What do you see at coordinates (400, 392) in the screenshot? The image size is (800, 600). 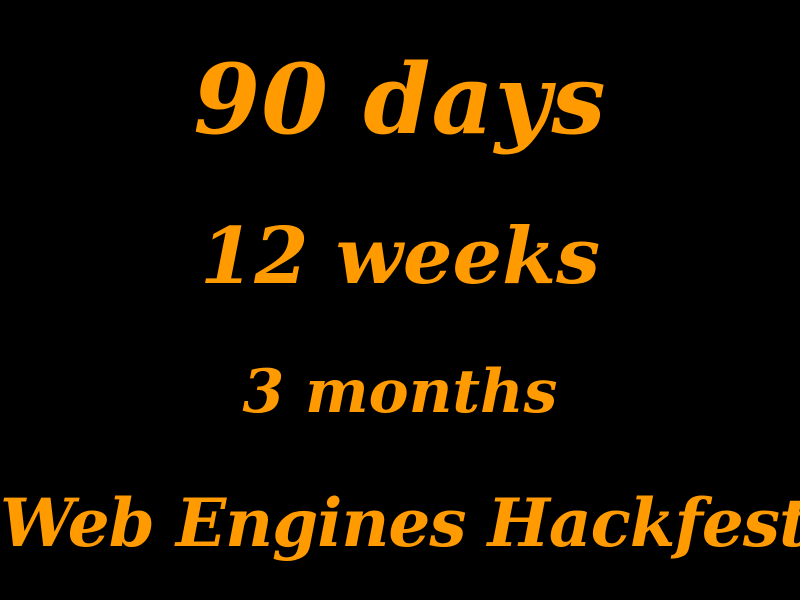 I see `duration-months-text: 3 months` at bounding box center [400, 392].